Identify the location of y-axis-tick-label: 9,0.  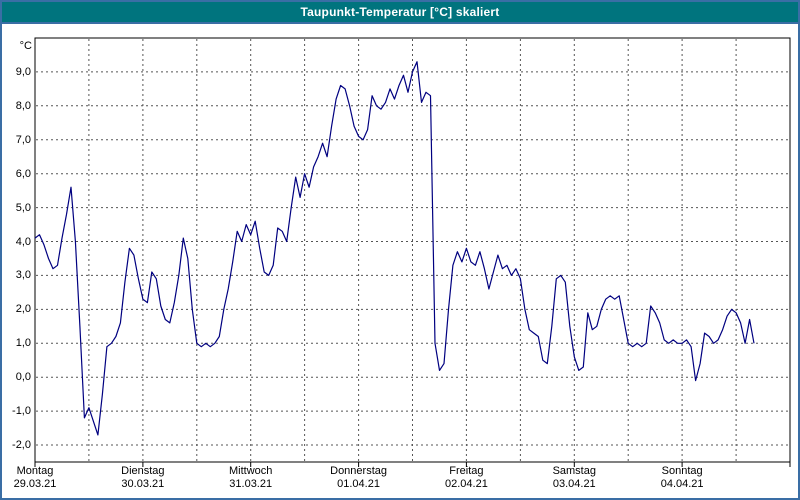
(23, 71).